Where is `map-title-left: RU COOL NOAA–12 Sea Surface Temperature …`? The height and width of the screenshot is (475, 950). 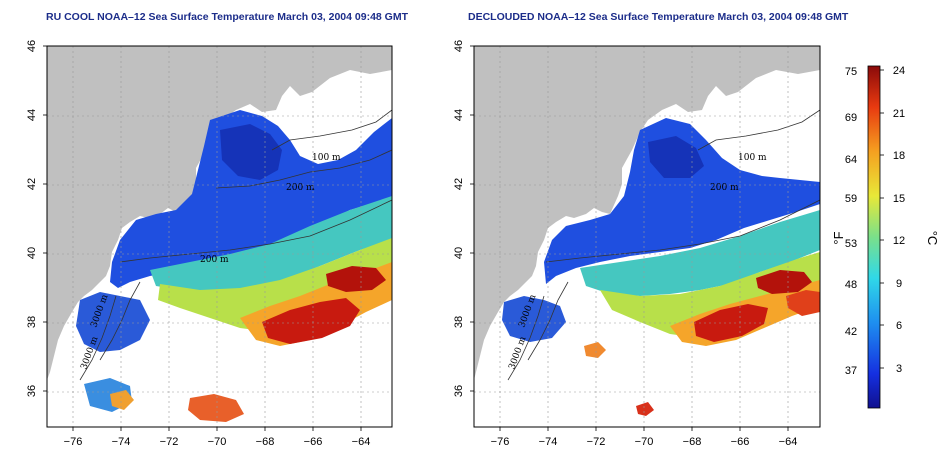 map-title-left: RU COOL NOAA–12 Sea Surface Temperature … is located at coordinates (227, 17).